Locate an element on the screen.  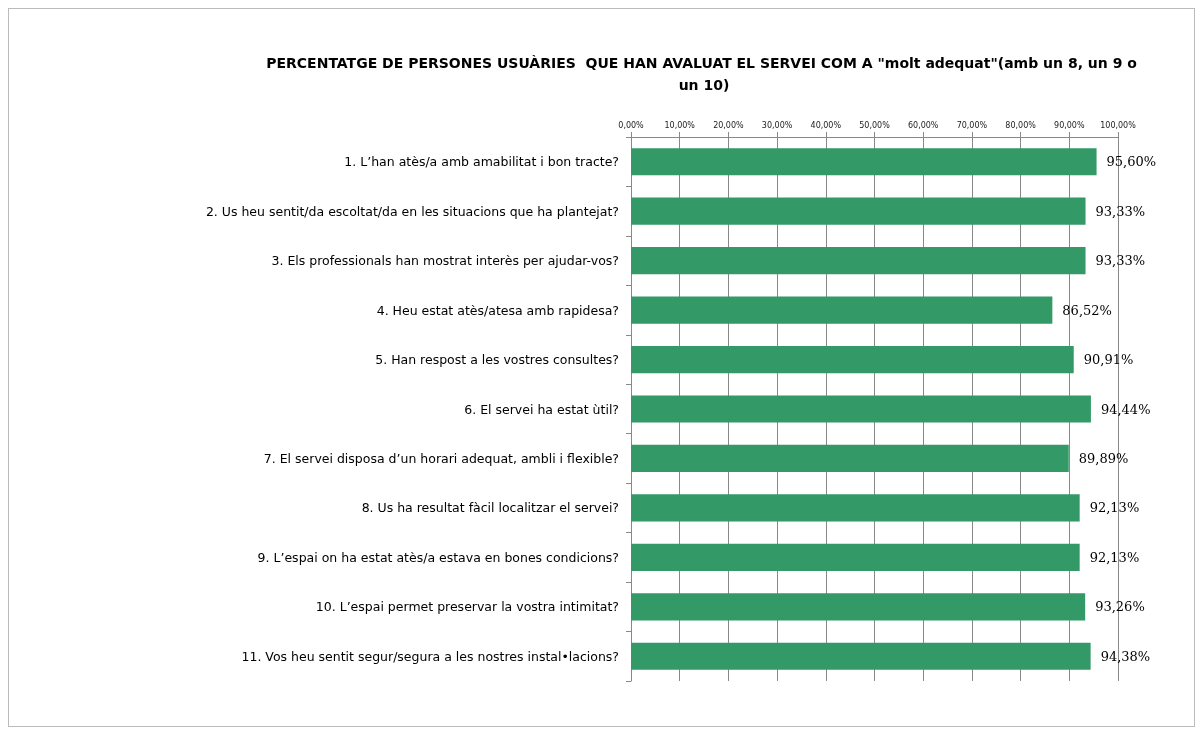
y-tick-label: 3. Els professionals han mostrat interès per ajudar-vos? is located at coordinates (445, 261).